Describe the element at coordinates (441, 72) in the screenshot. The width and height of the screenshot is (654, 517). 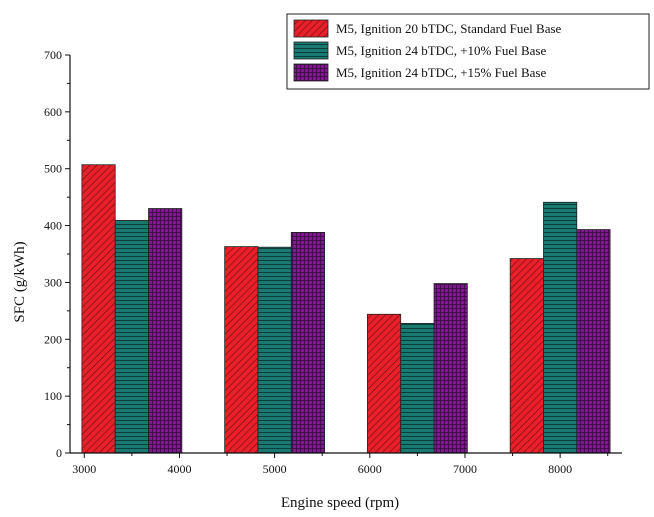
I see `legend-label: M5, Ignition 24 bTDC, +15% Fuel Base` at that location.